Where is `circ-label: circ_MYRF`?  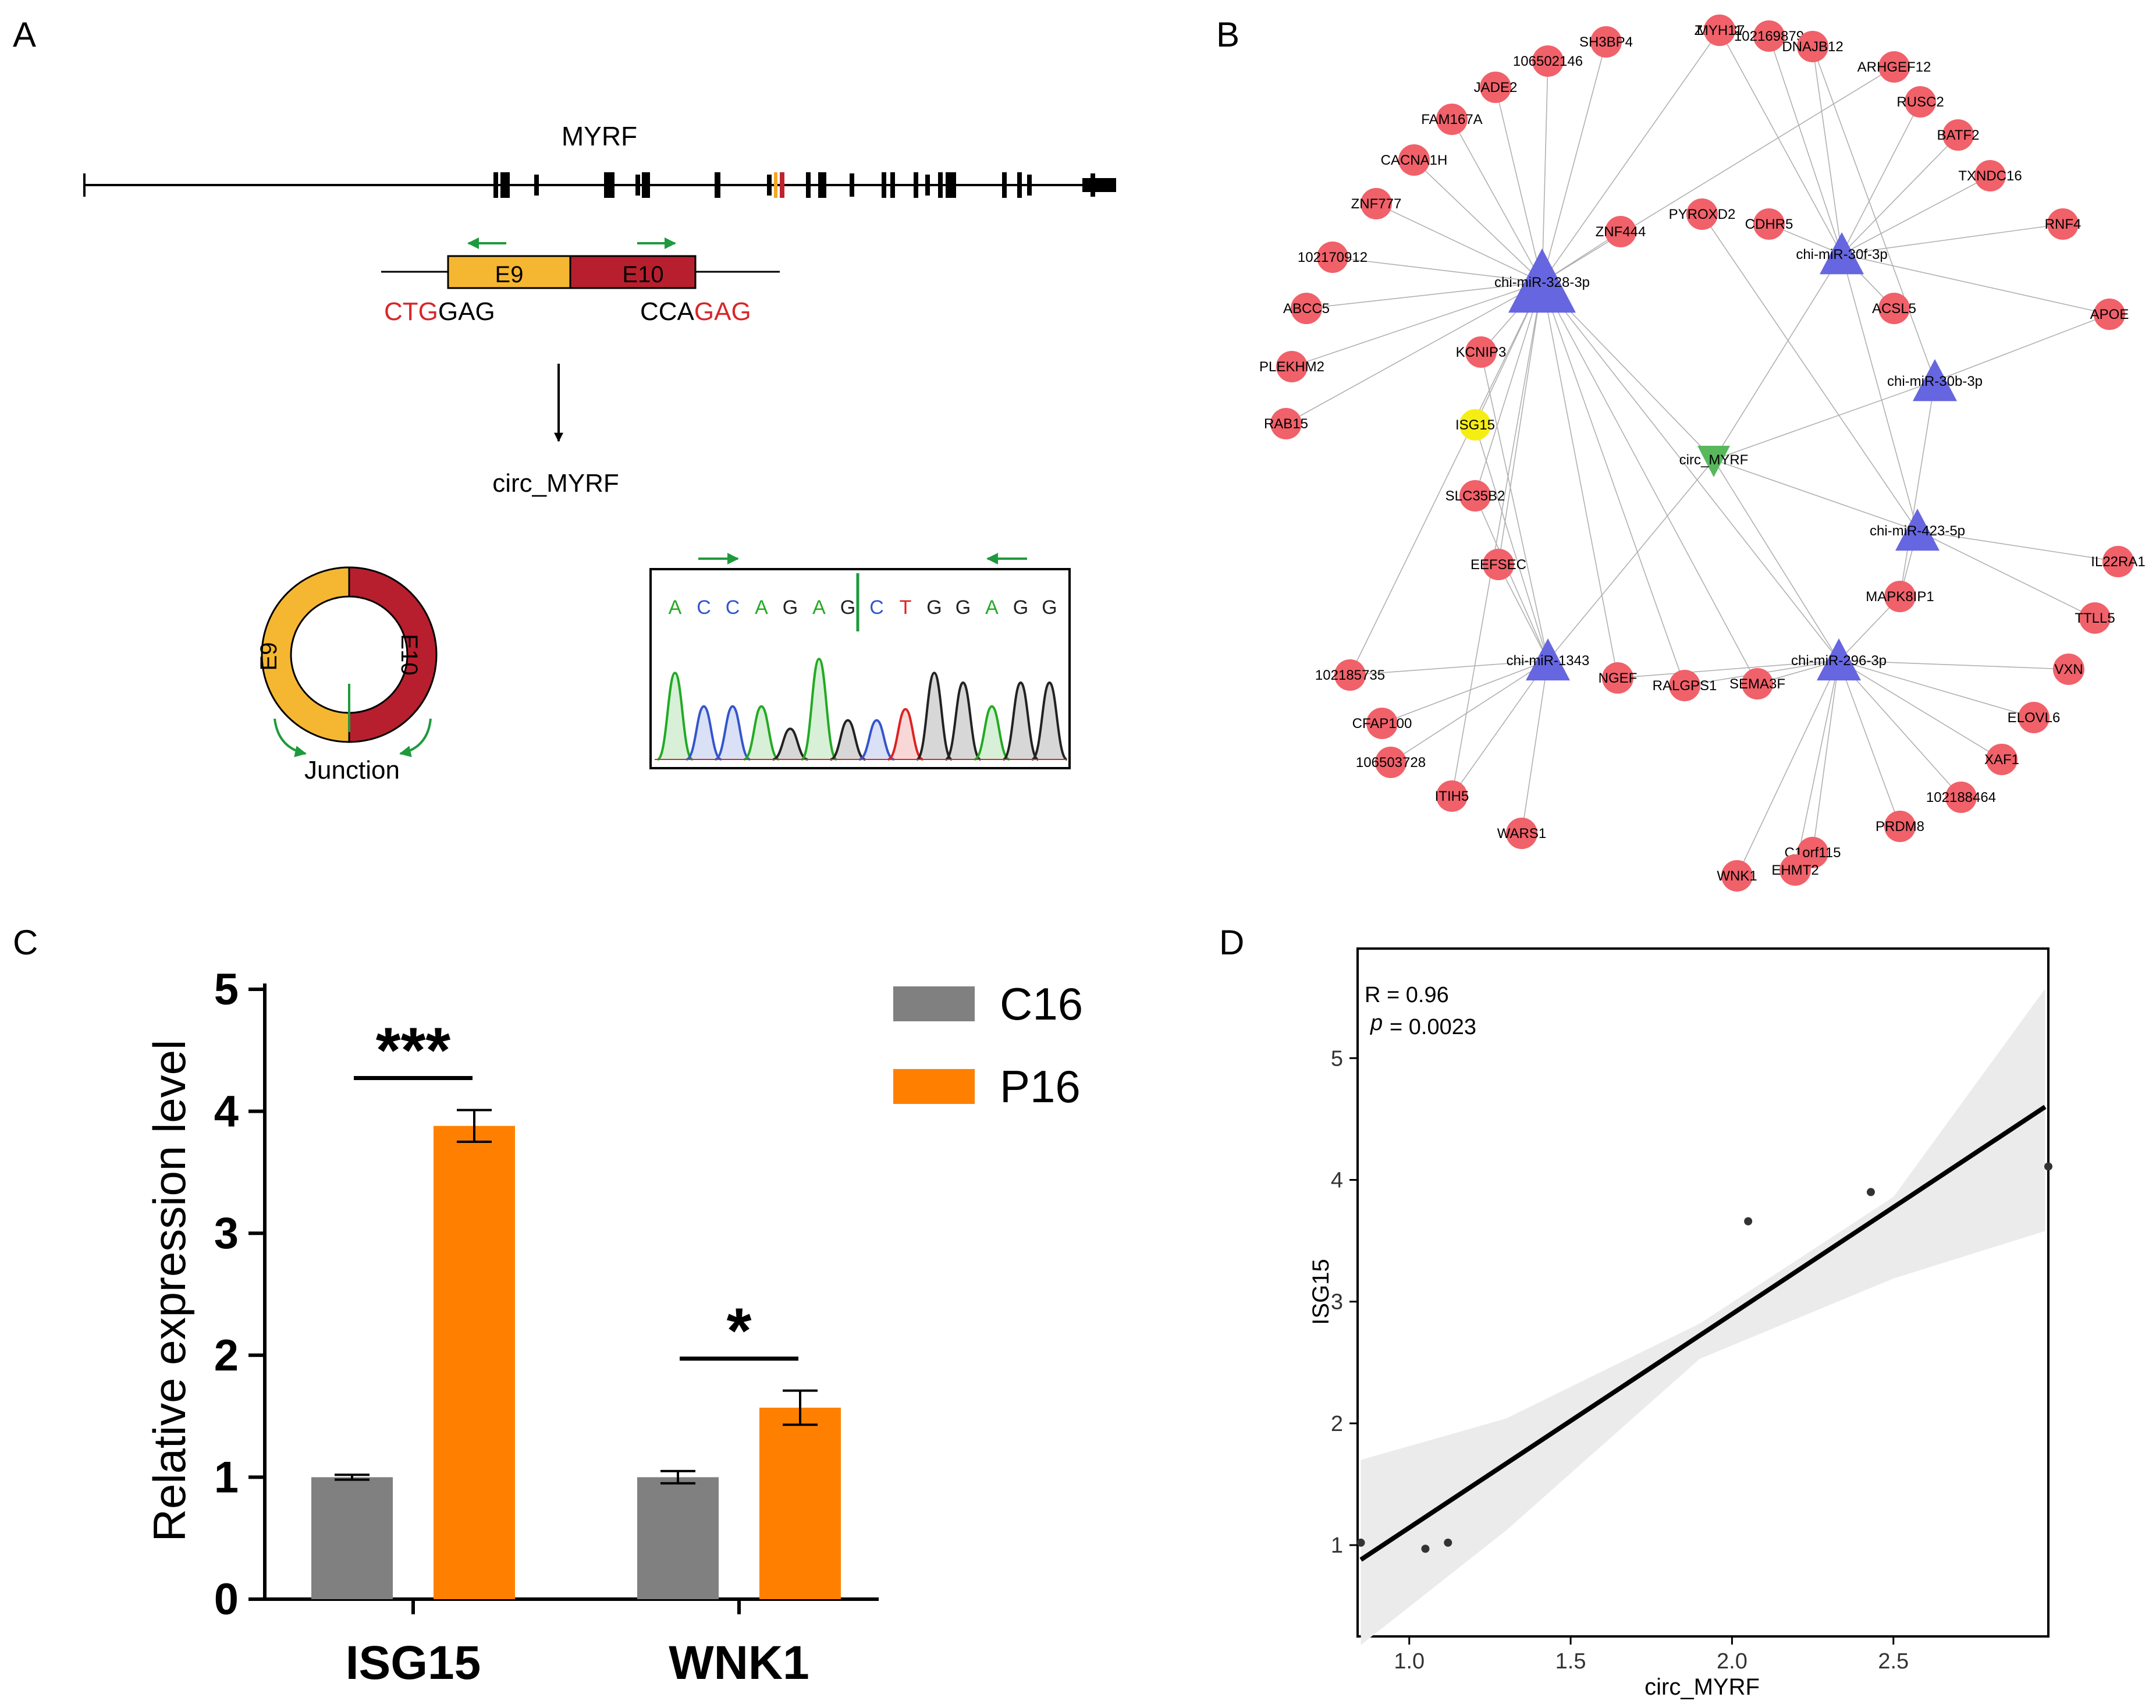 circ-label: circ_MYRF is located at coordinates (555, 483).